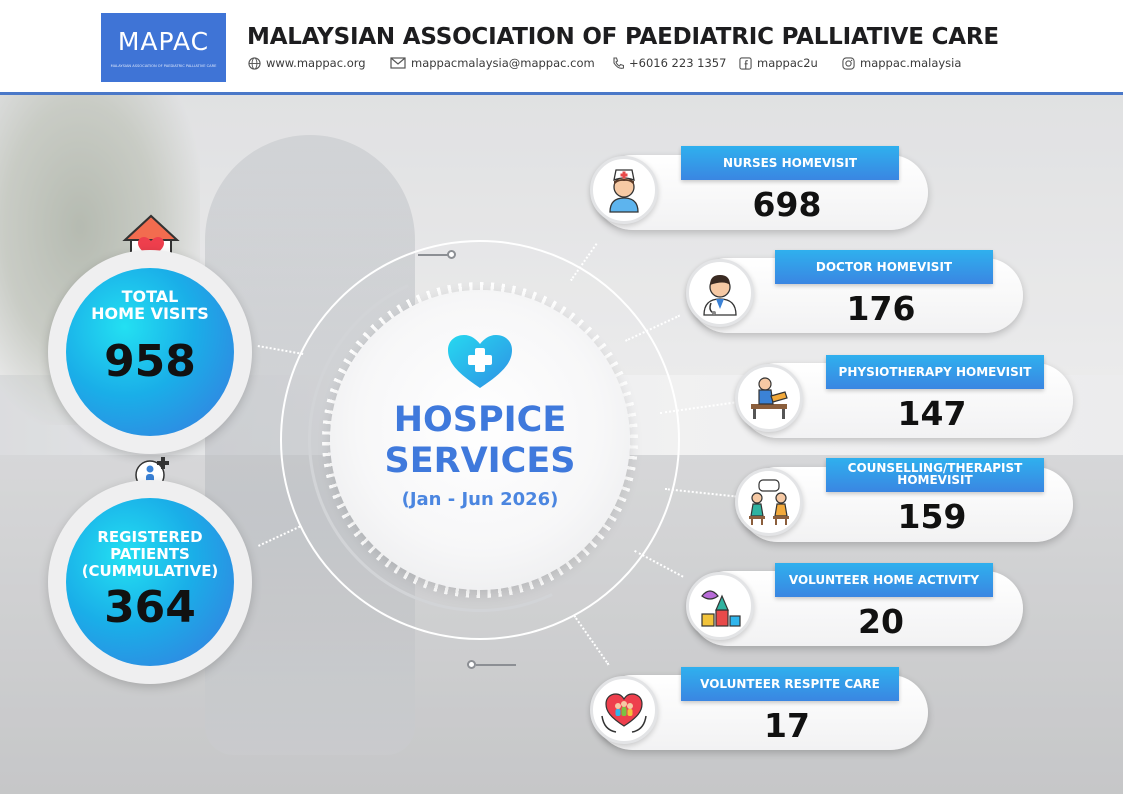 Image resolution: width=1123 pixels, height=794 pixels. I want to click on website-link: www.mappac.org, so click(307, 63).